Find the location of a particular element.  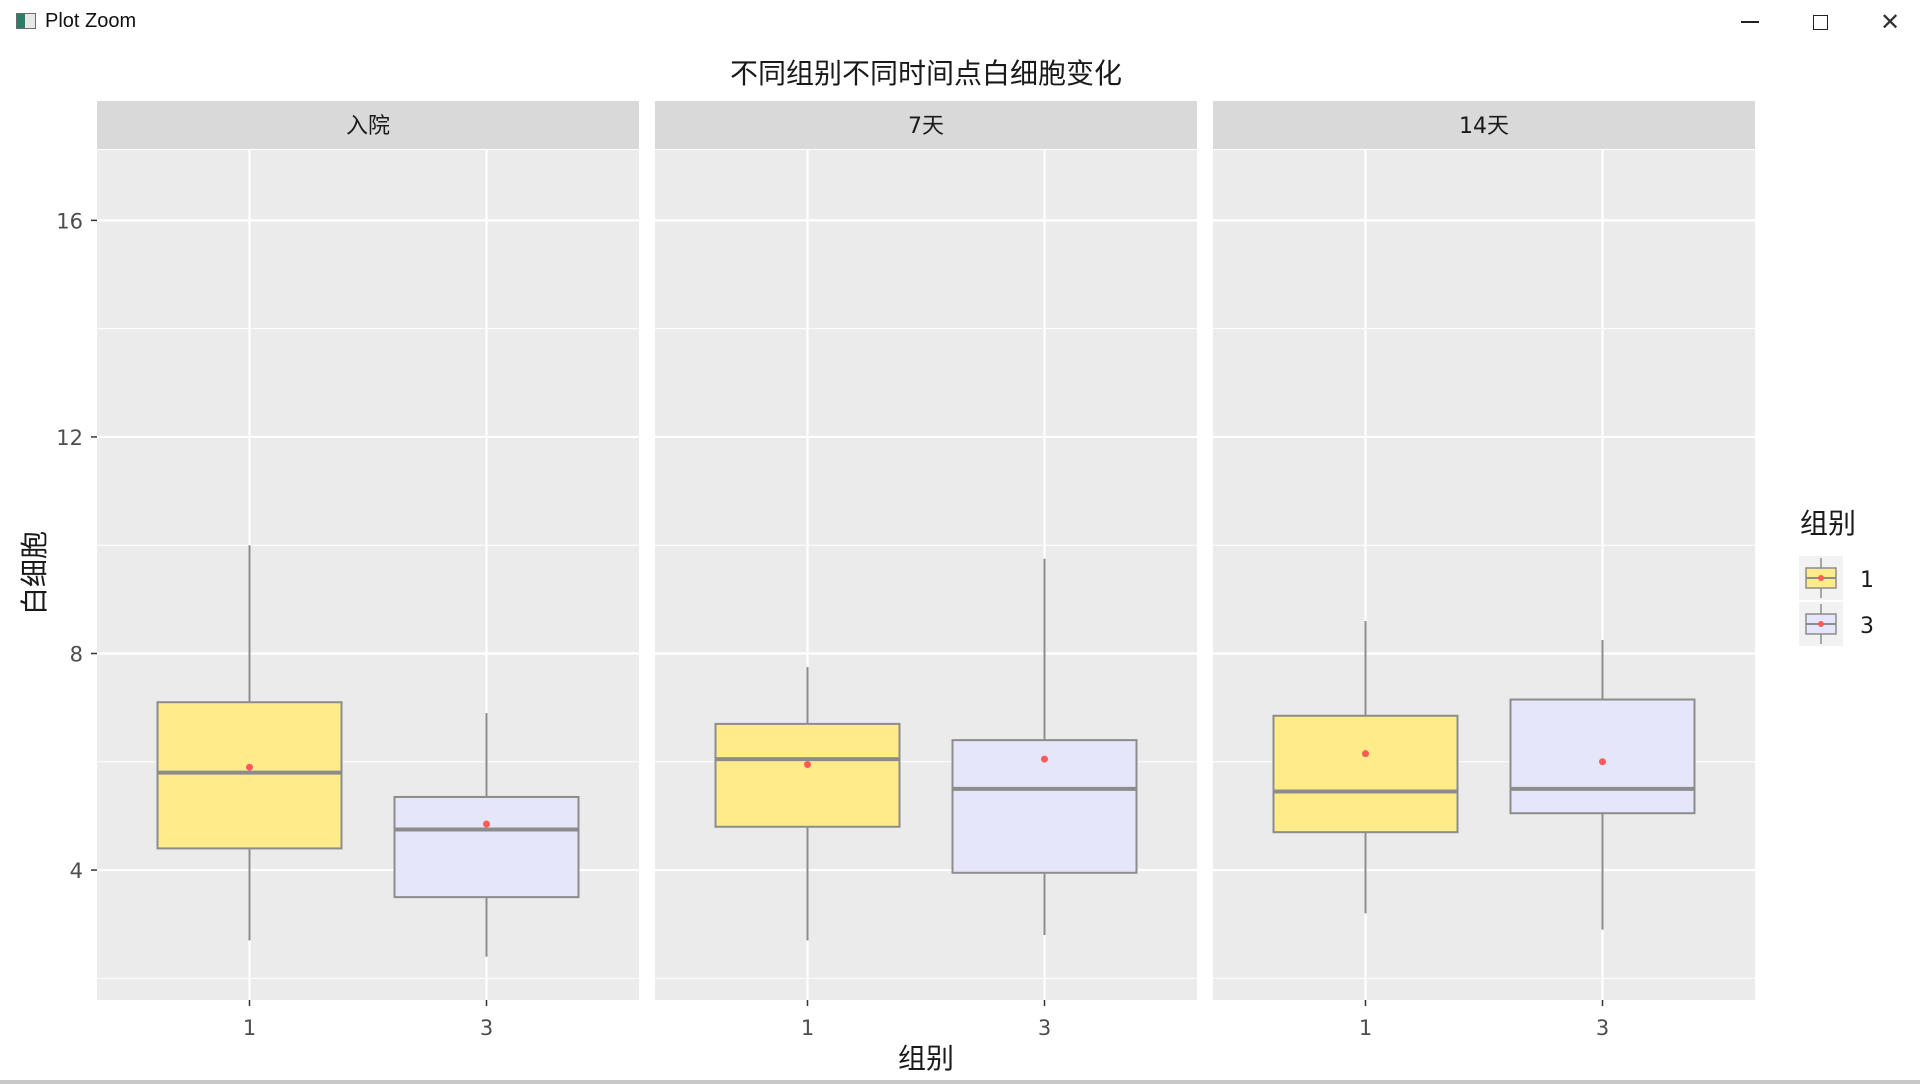

facet-strip-label: 14天 is located at coordinates (1484, 126).